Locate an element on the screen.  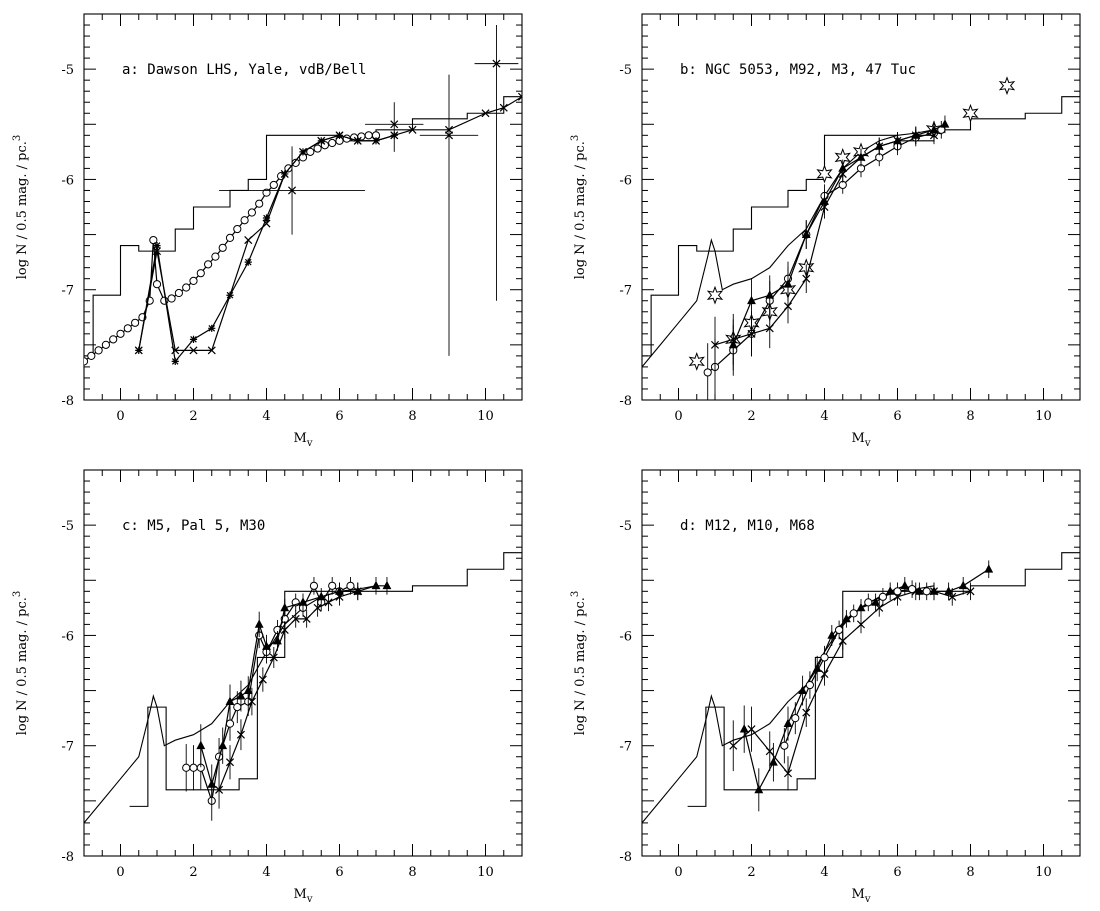
y-axis-label-sup: 3 is located at coordinates (17, 594).